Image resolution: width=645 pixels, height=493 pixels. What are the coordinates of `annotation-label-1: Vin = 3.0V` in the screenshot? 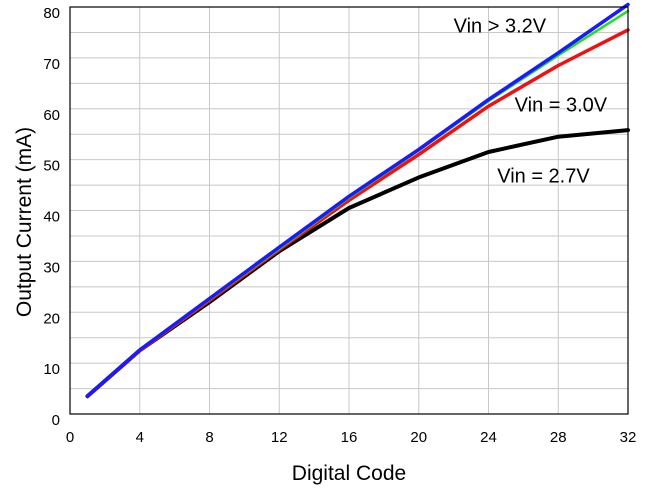 It's located at (561, 105).